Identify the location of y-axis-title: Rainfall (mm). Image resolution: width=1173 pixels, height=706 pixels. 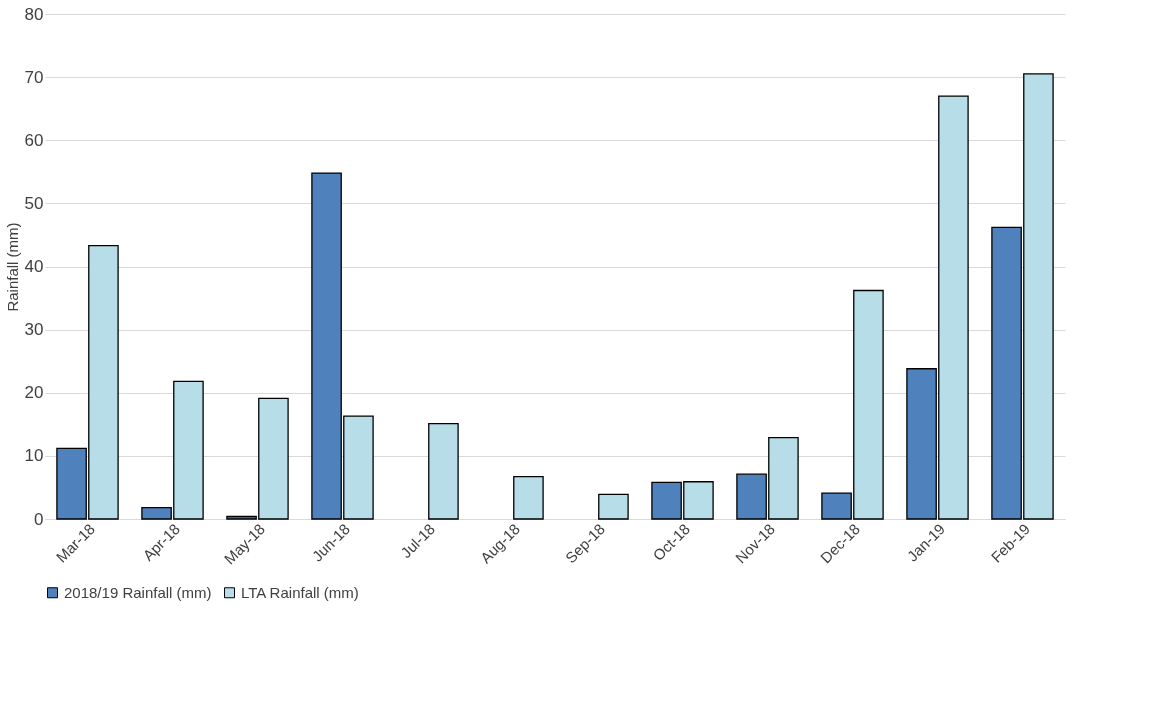
(12, 267).